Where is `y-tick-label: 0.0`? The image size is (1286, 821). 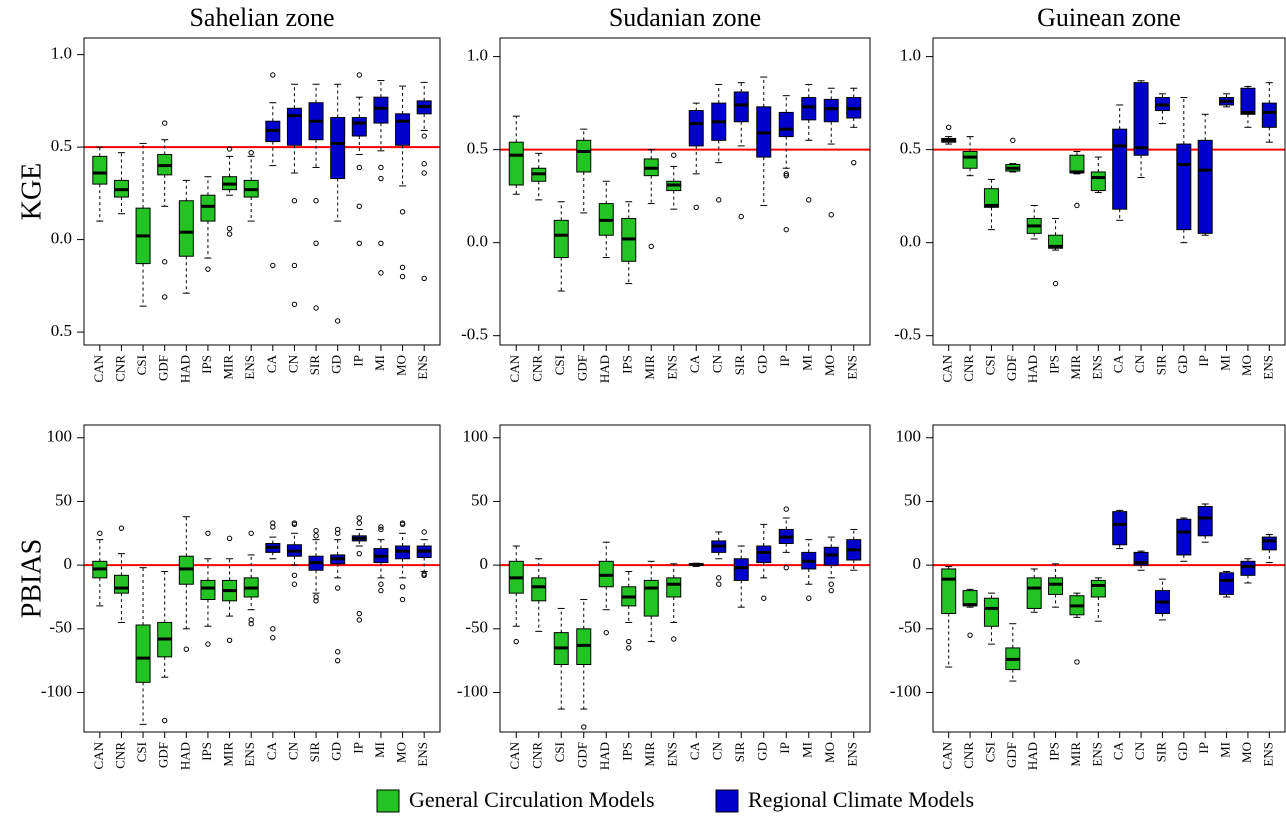 y-tick-label: 0.0 is located at coordinates (61, 237).